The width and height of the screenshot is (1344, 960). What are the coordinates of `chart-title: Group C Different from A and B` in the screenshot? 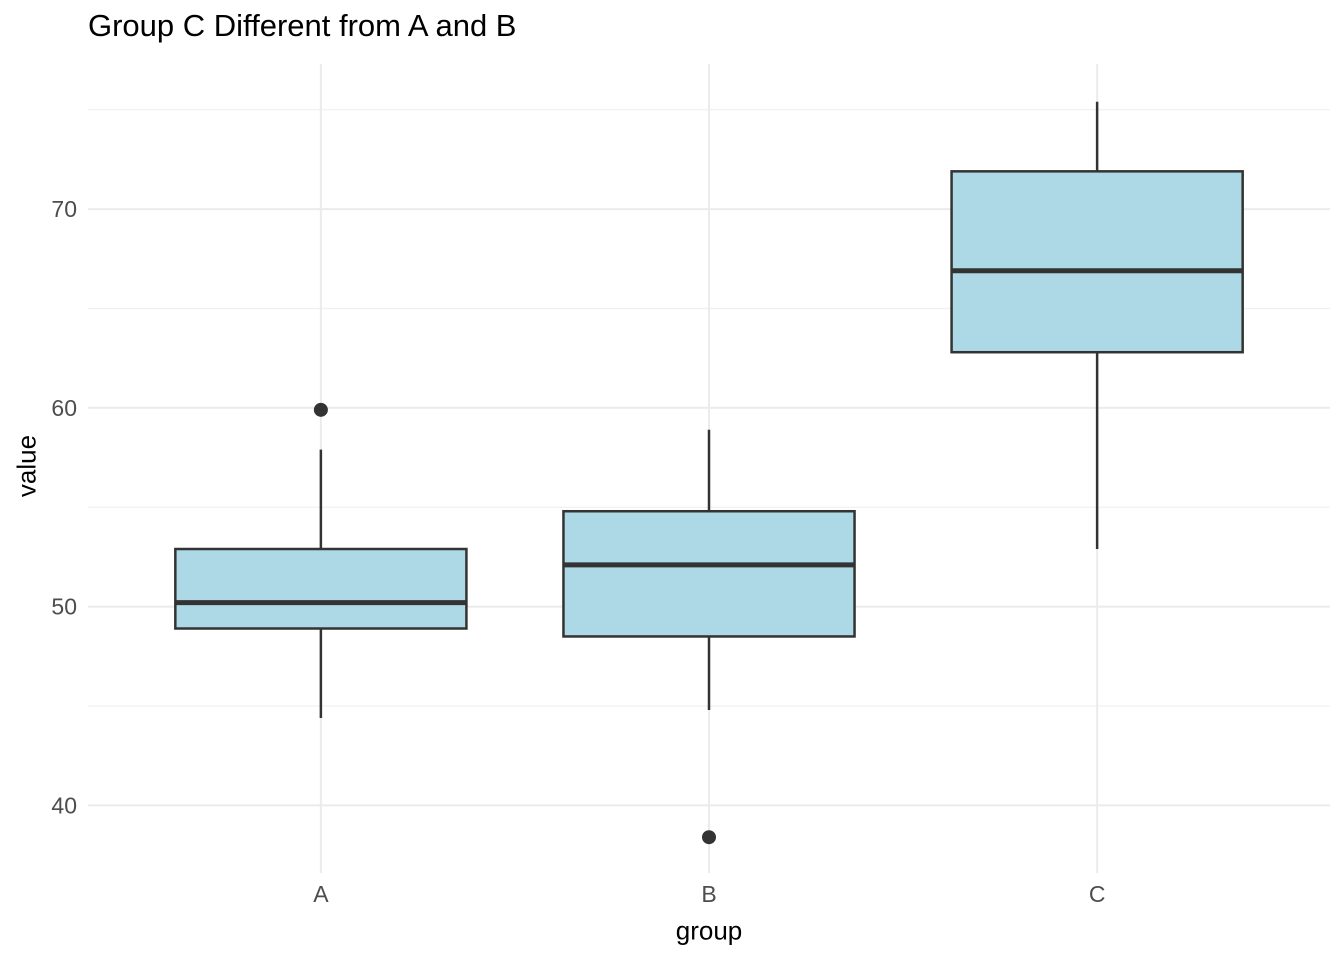 It's located at (302, 25).